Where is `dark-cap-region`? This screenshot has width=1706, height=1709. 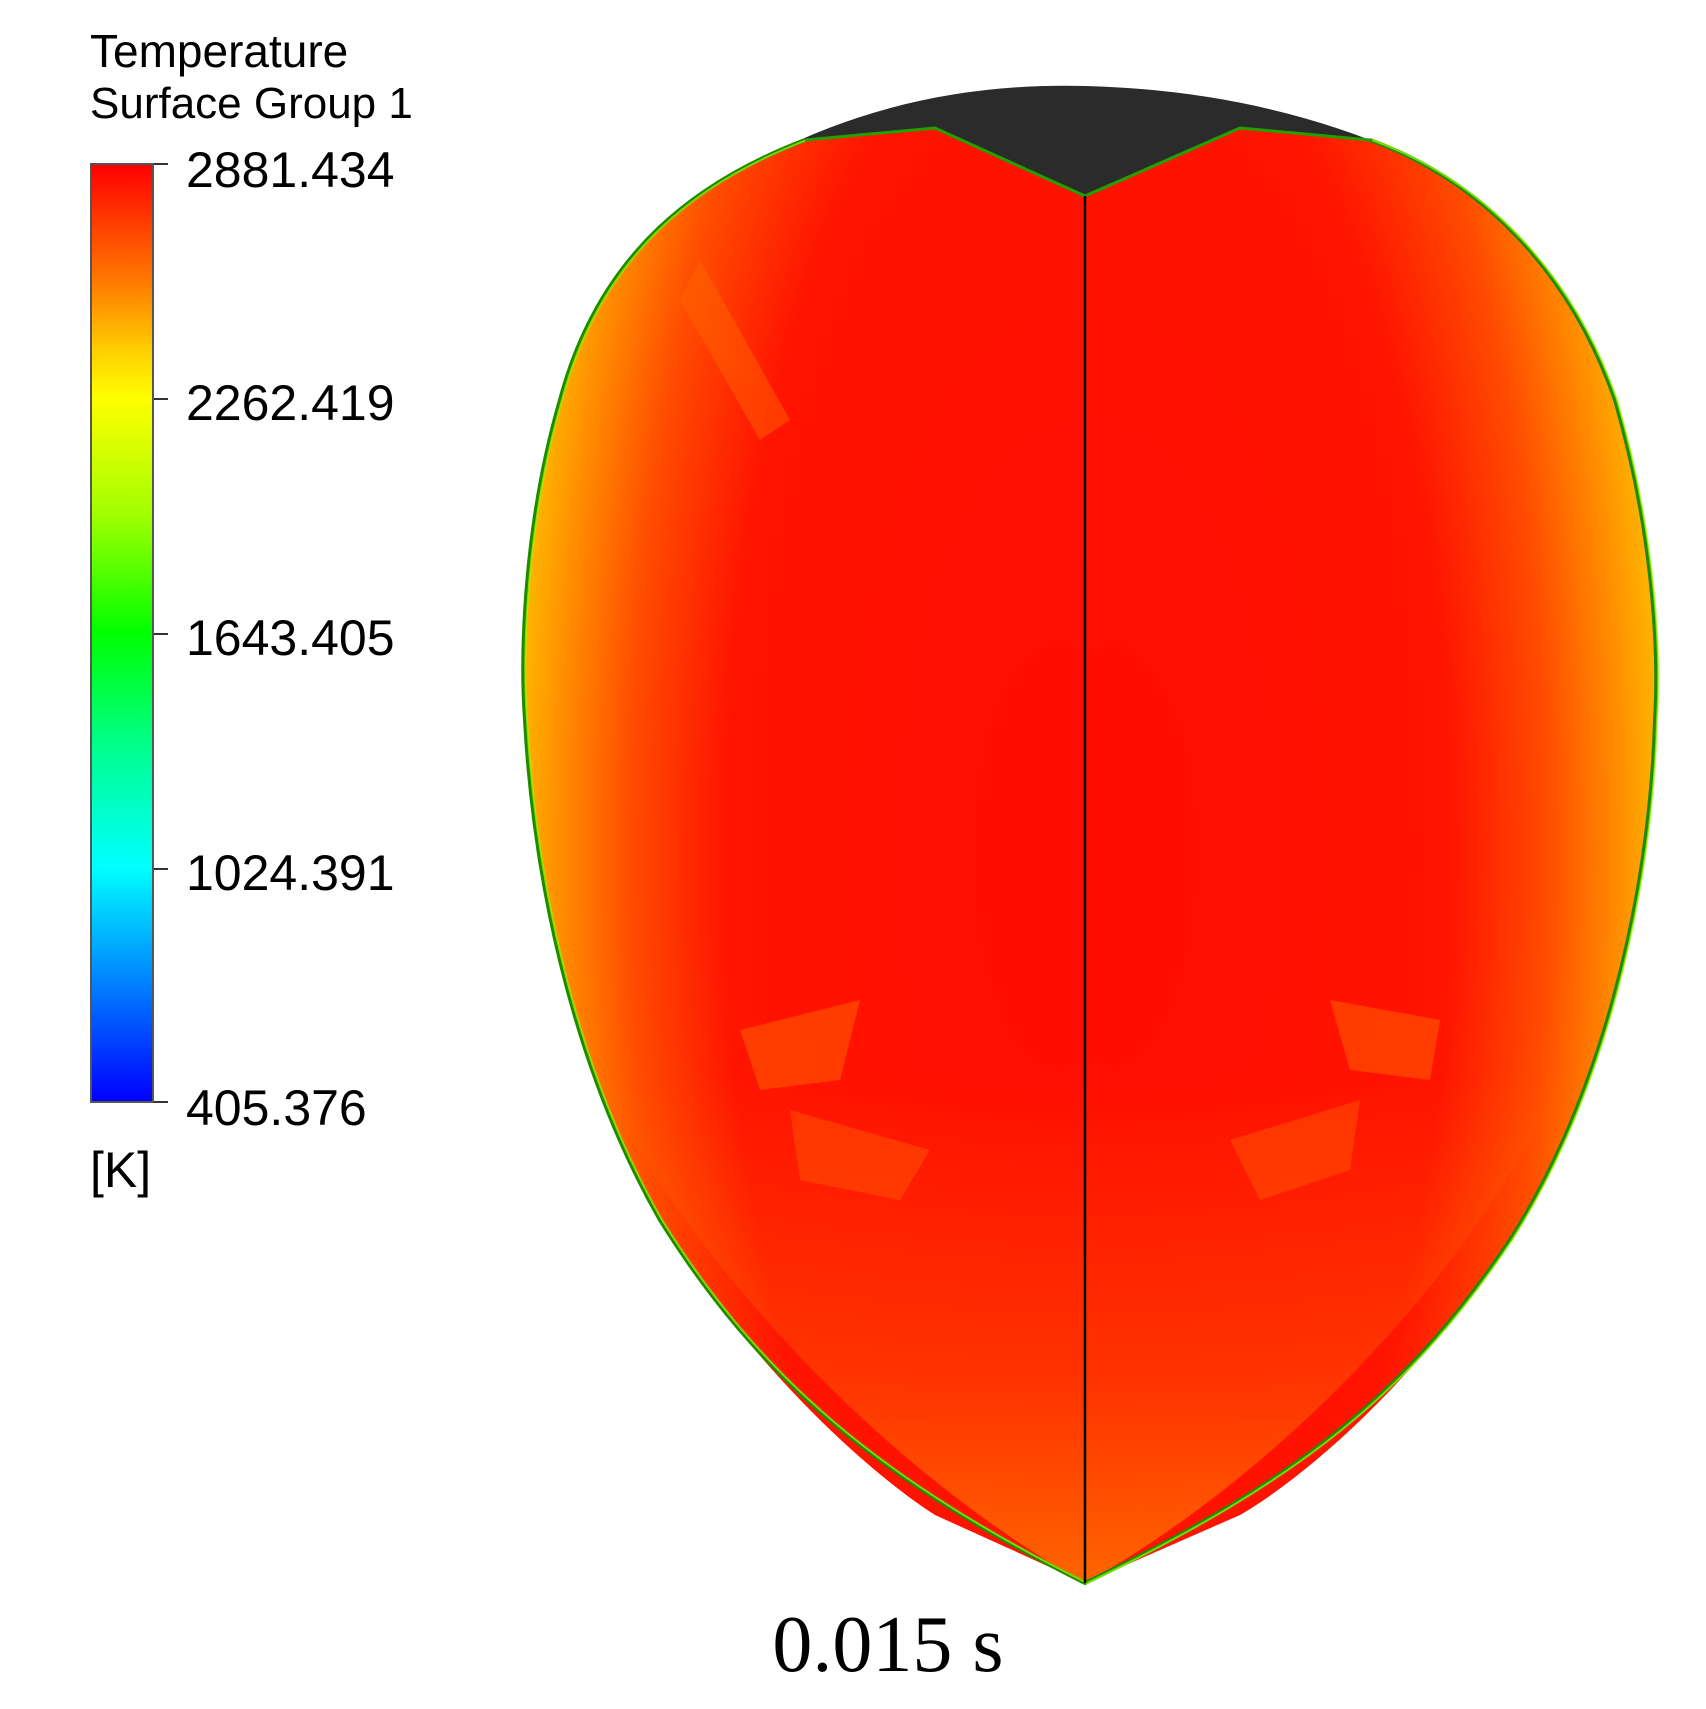 dark-cap-region is located at coordinates (1085, 140).